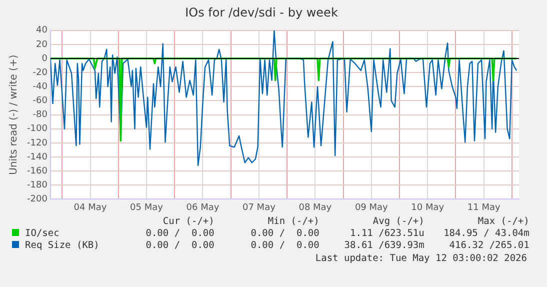 This screenshot has height=287, width=547. I want to click on x-tick-label: 11 May, so click(484, 207).